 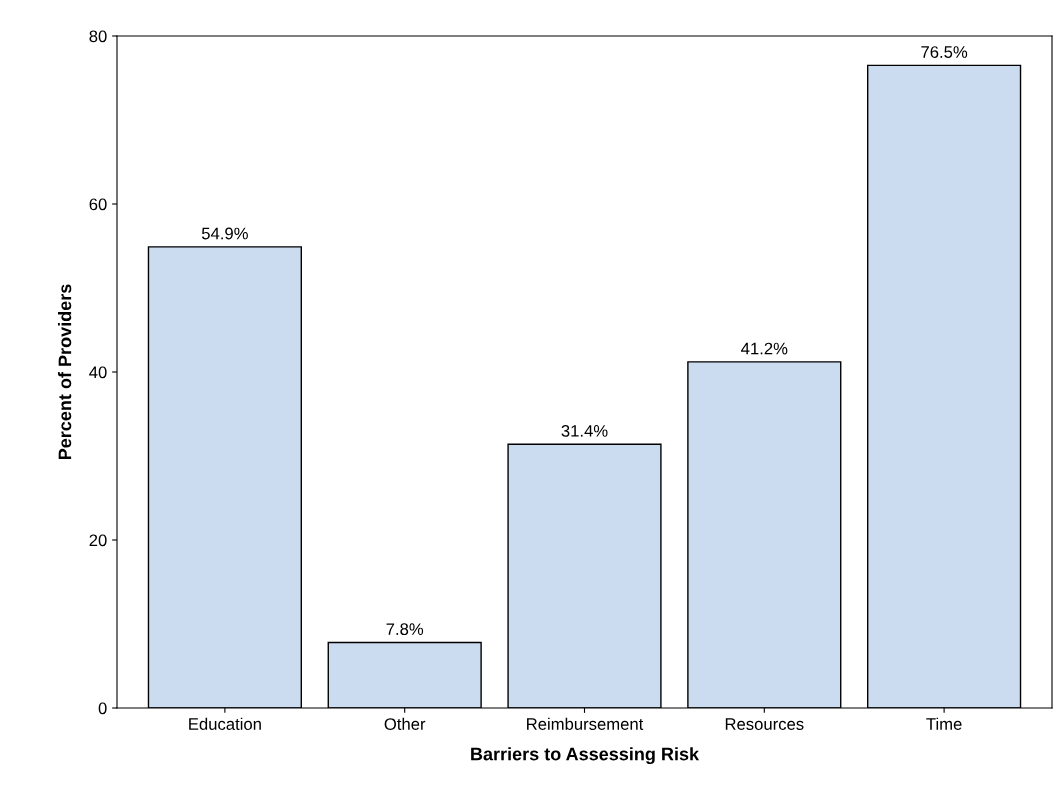 What do you see at coordinates (98, 540) in the screenshot?
I see `y-tick-label: 20` at bounding box center [98, 540].